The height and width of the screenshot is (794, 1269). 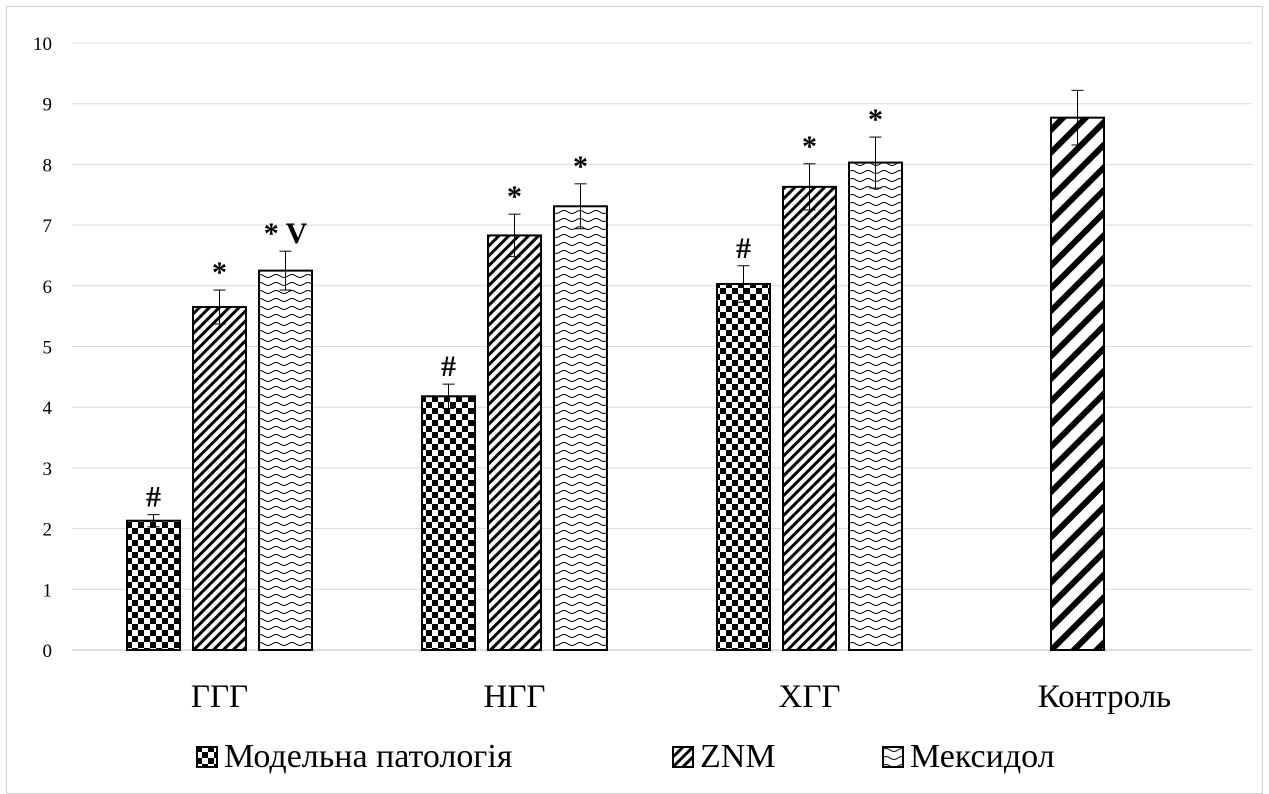 What do you see at coordinates (42, 44) in the screenshot?
I see `y-tick-label: 10` at bounding box center [42, 44].